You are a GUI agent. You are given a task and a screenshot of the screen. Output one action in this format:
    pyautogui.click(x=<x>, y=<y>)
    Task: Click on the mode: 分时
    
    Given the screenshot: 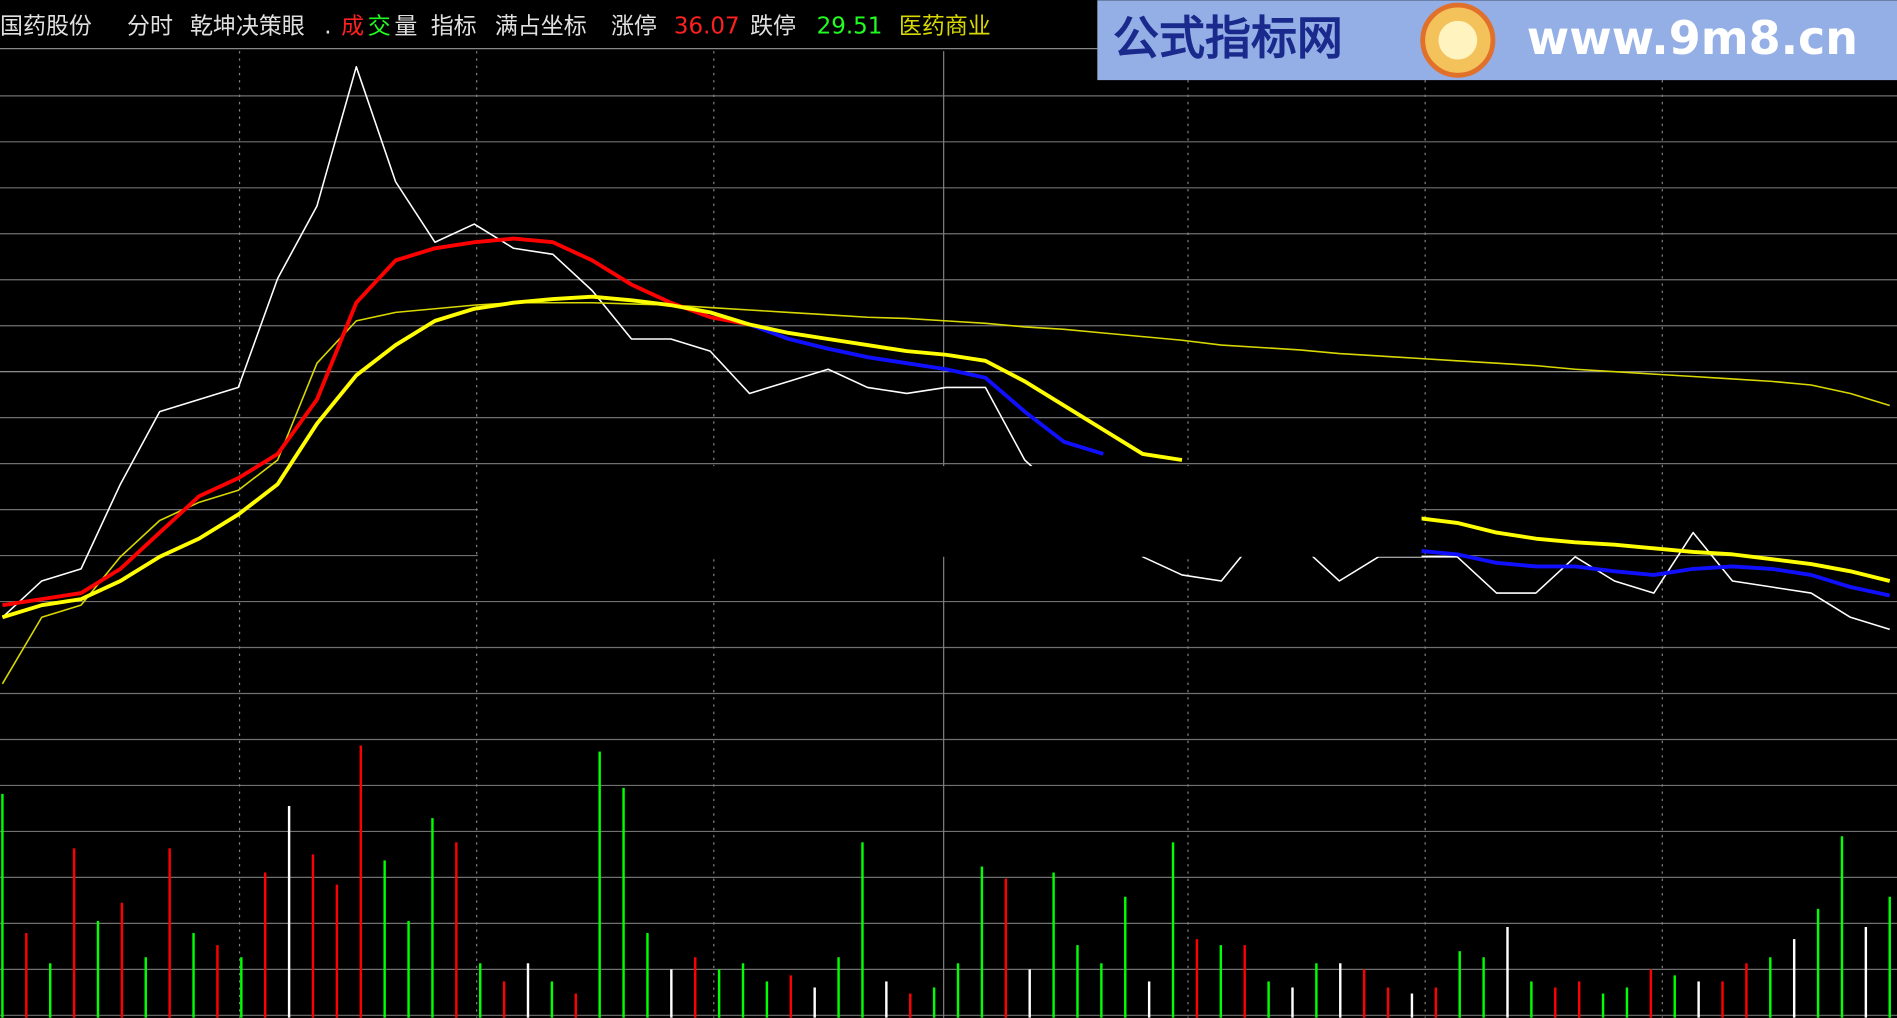 What is the action you would take?
    pyautogui.click(x=150, y=26)
    